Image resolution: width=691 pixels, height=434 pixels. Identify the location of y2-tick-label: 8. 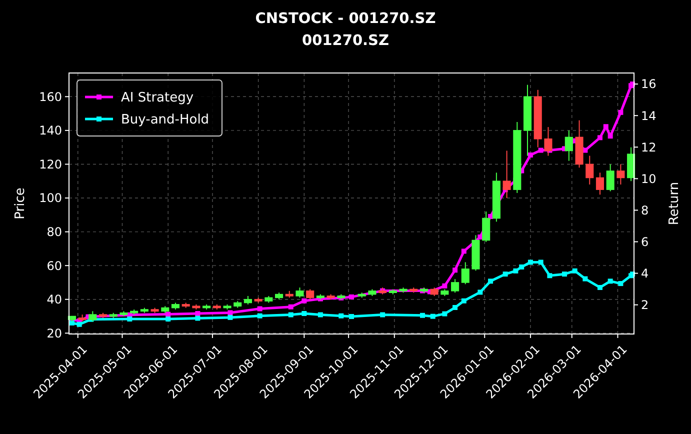
(645, 210).